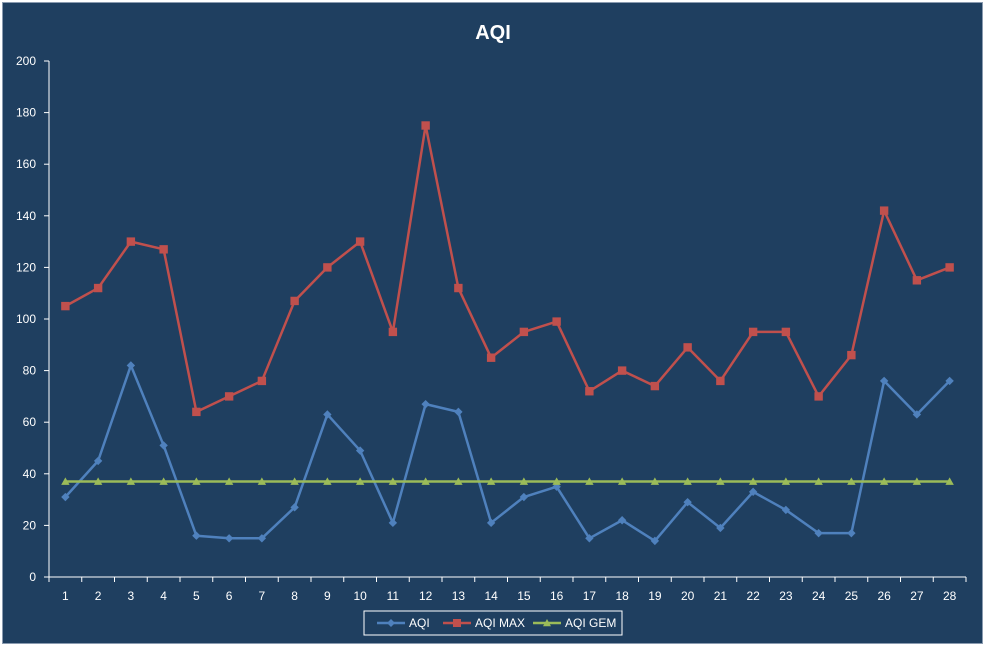 Image resolution: width=987 pixels, height=648 pixels. What do you see at coordinates (26, 267) in the screenshot?
I see `y-tick-label: 120` at bounding box center [26, 267].